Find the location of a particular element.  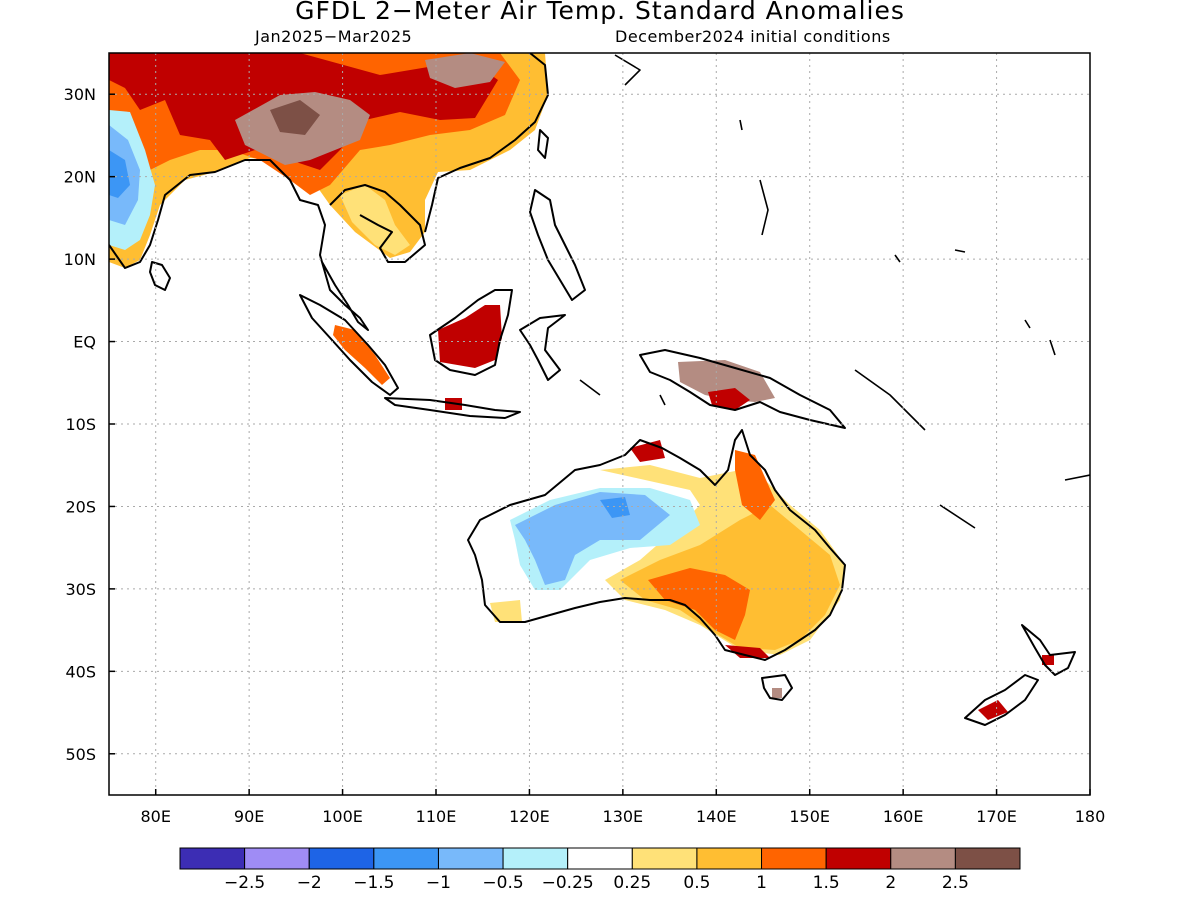

initial-conditions: December2024 initial conditions is located at coordinates (753, 36).